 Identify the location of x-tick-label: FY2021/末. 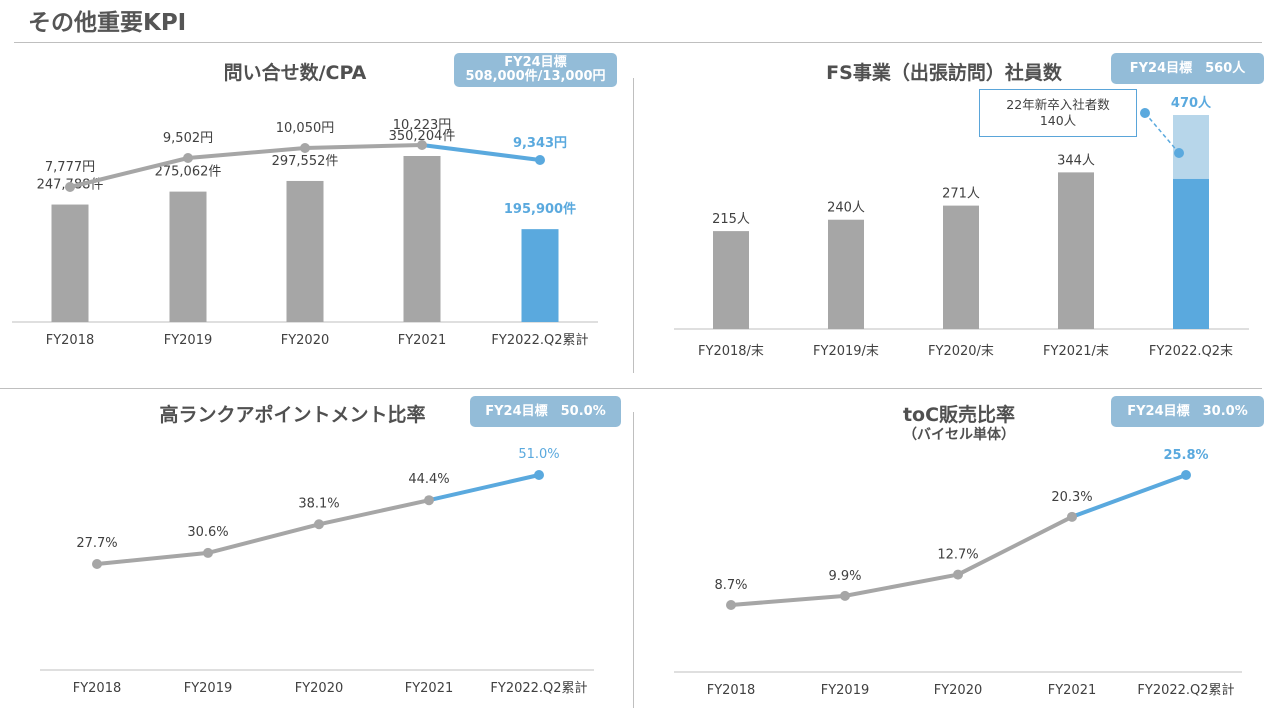
(1076, 351).